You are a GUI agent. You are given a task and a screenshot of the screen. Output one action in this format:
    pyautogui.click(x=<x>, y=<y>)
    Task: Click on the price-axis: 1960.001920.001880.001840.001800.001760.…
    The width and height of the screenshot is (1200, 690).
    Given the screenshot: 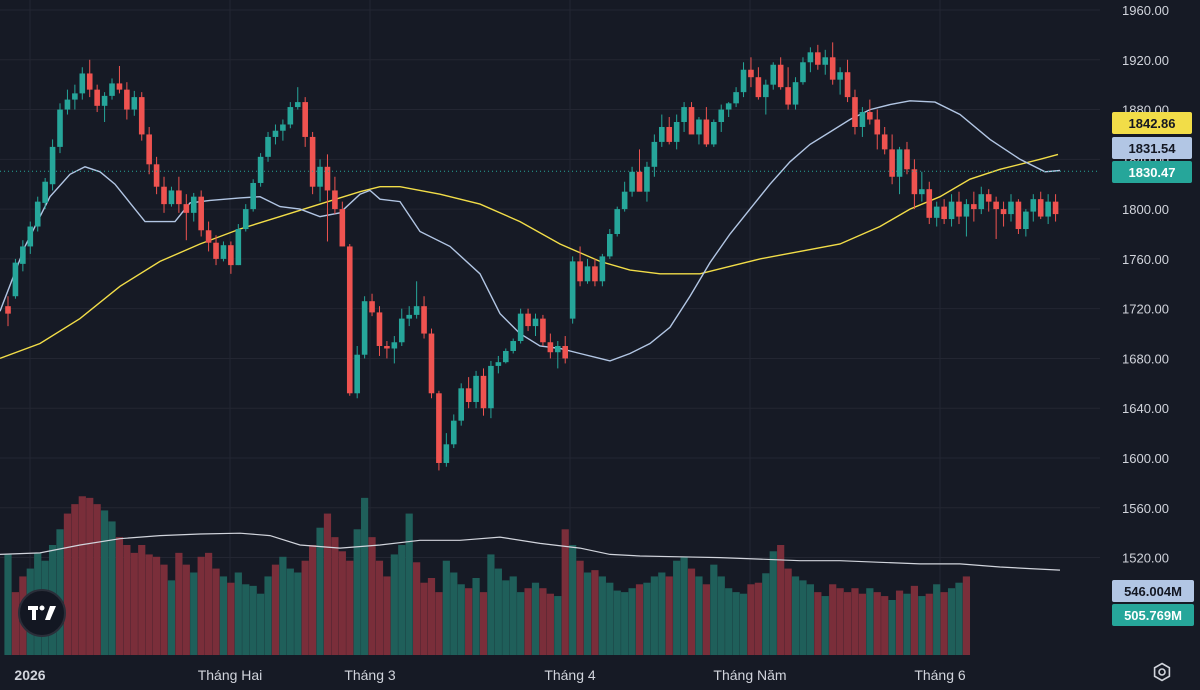 What is the action you would take?
    pyautogui.click(x=1145, y=284)
    